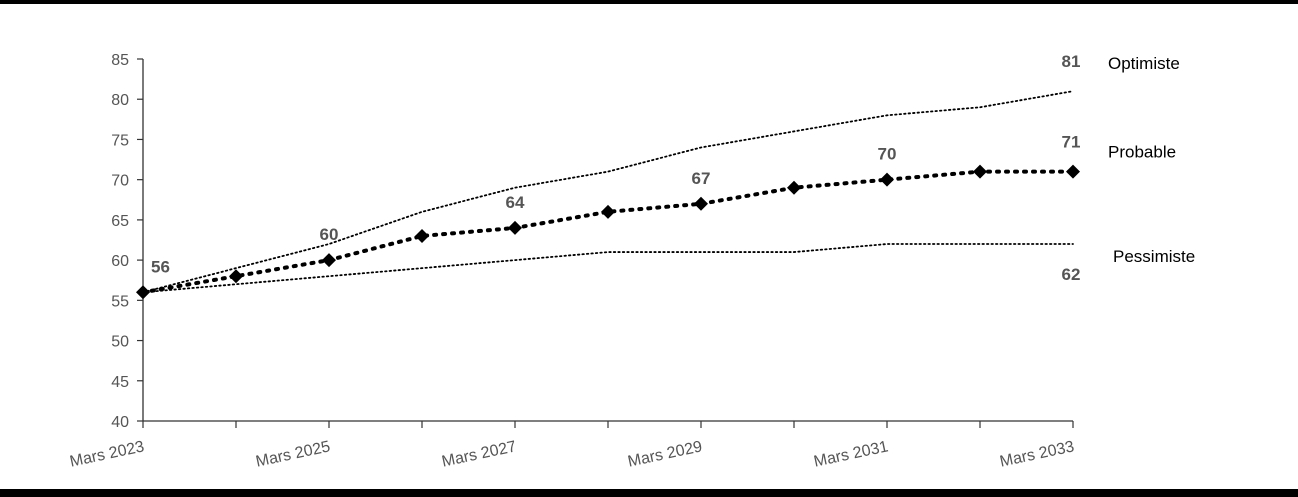  What do you see at coordinates (329, 234) in the screenshot?
I see `data-label: 60` at bounding box center [329, 234].